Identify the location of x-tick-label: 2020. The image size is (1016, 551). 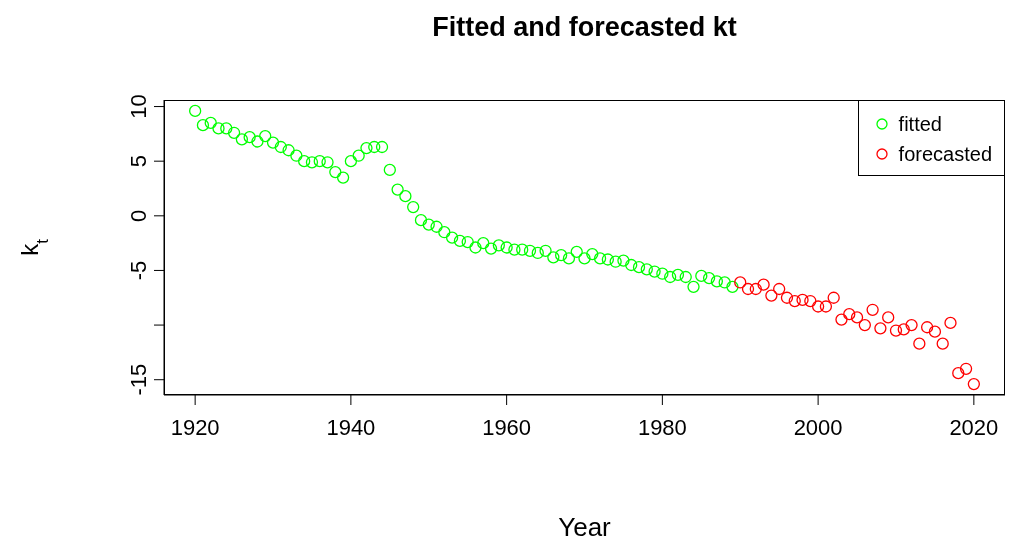
(974, 427).